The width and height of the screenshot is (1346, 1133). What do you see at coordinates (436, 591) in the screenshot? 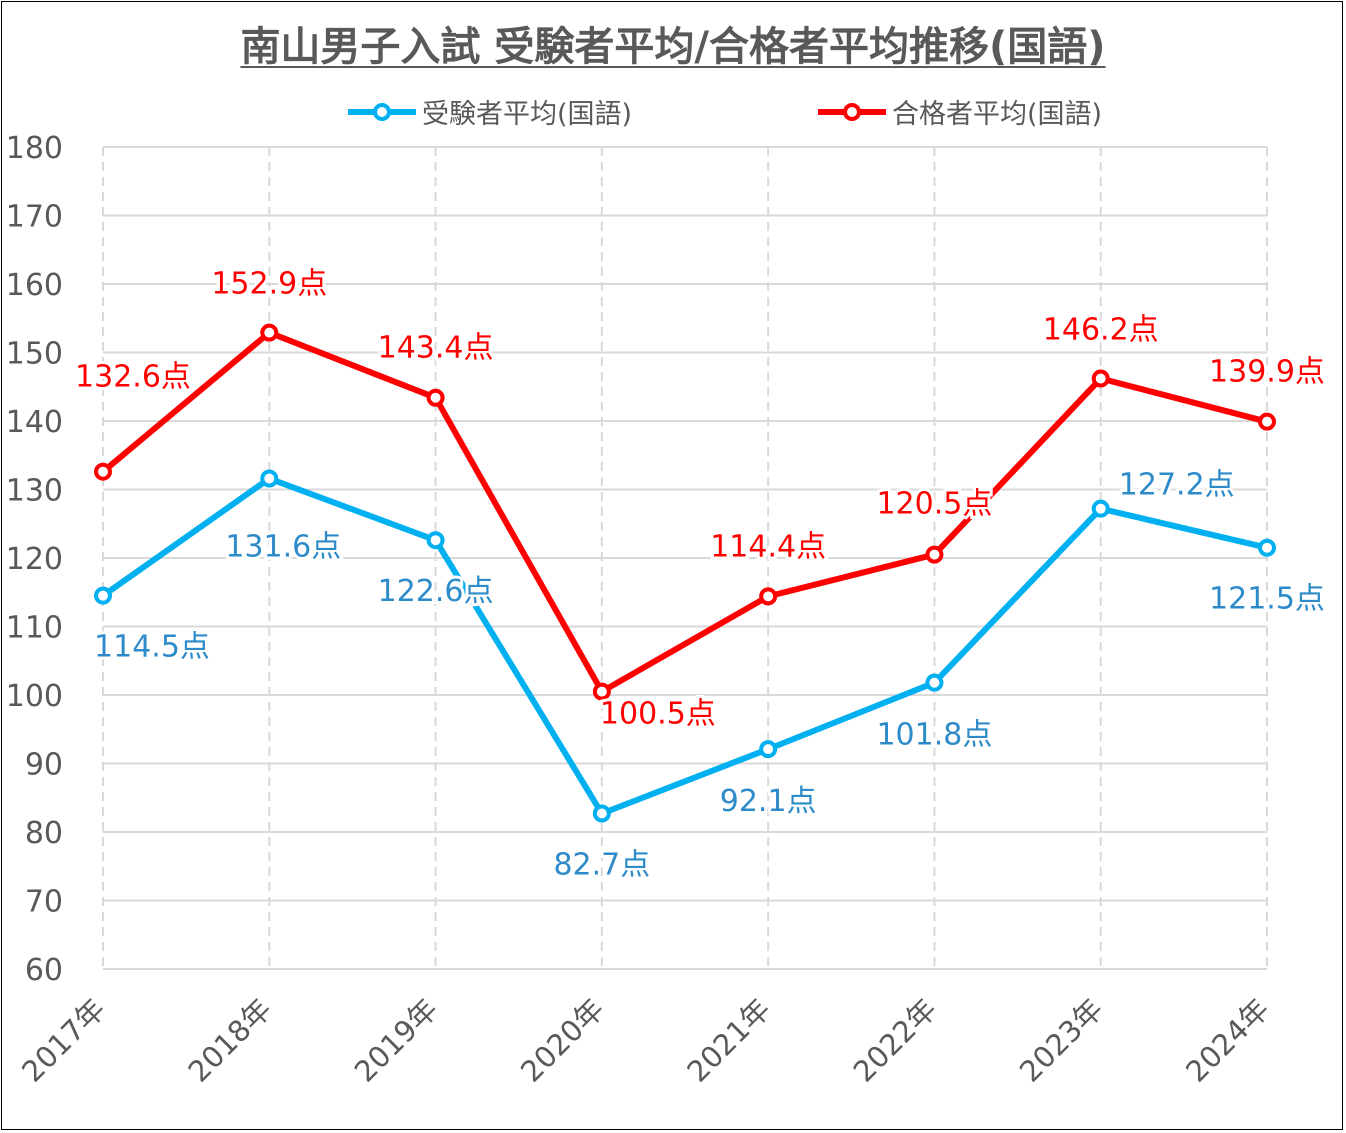
I see `data-label: 122.6点` at bounding box center [436, 591].